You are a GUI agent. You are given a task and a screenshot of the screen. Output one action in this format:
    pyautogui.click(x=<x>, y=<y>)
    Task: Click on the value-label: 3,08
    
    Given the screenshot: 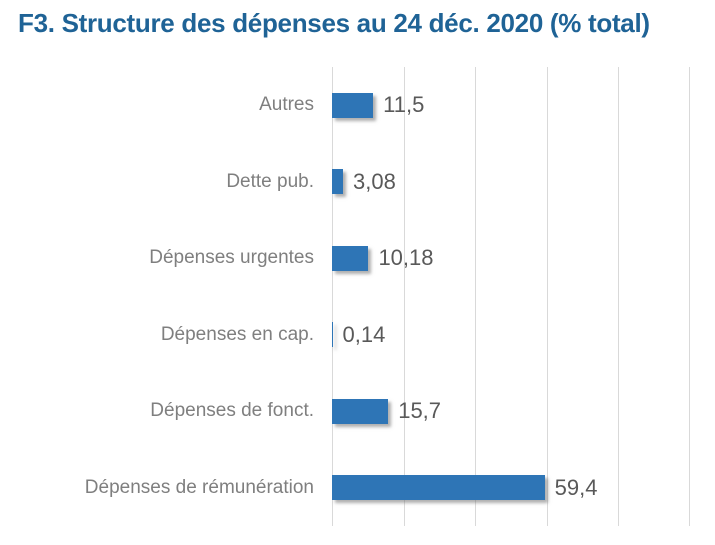 What is the action you would take?
    pyautogui.click(x=374, y=181)
    